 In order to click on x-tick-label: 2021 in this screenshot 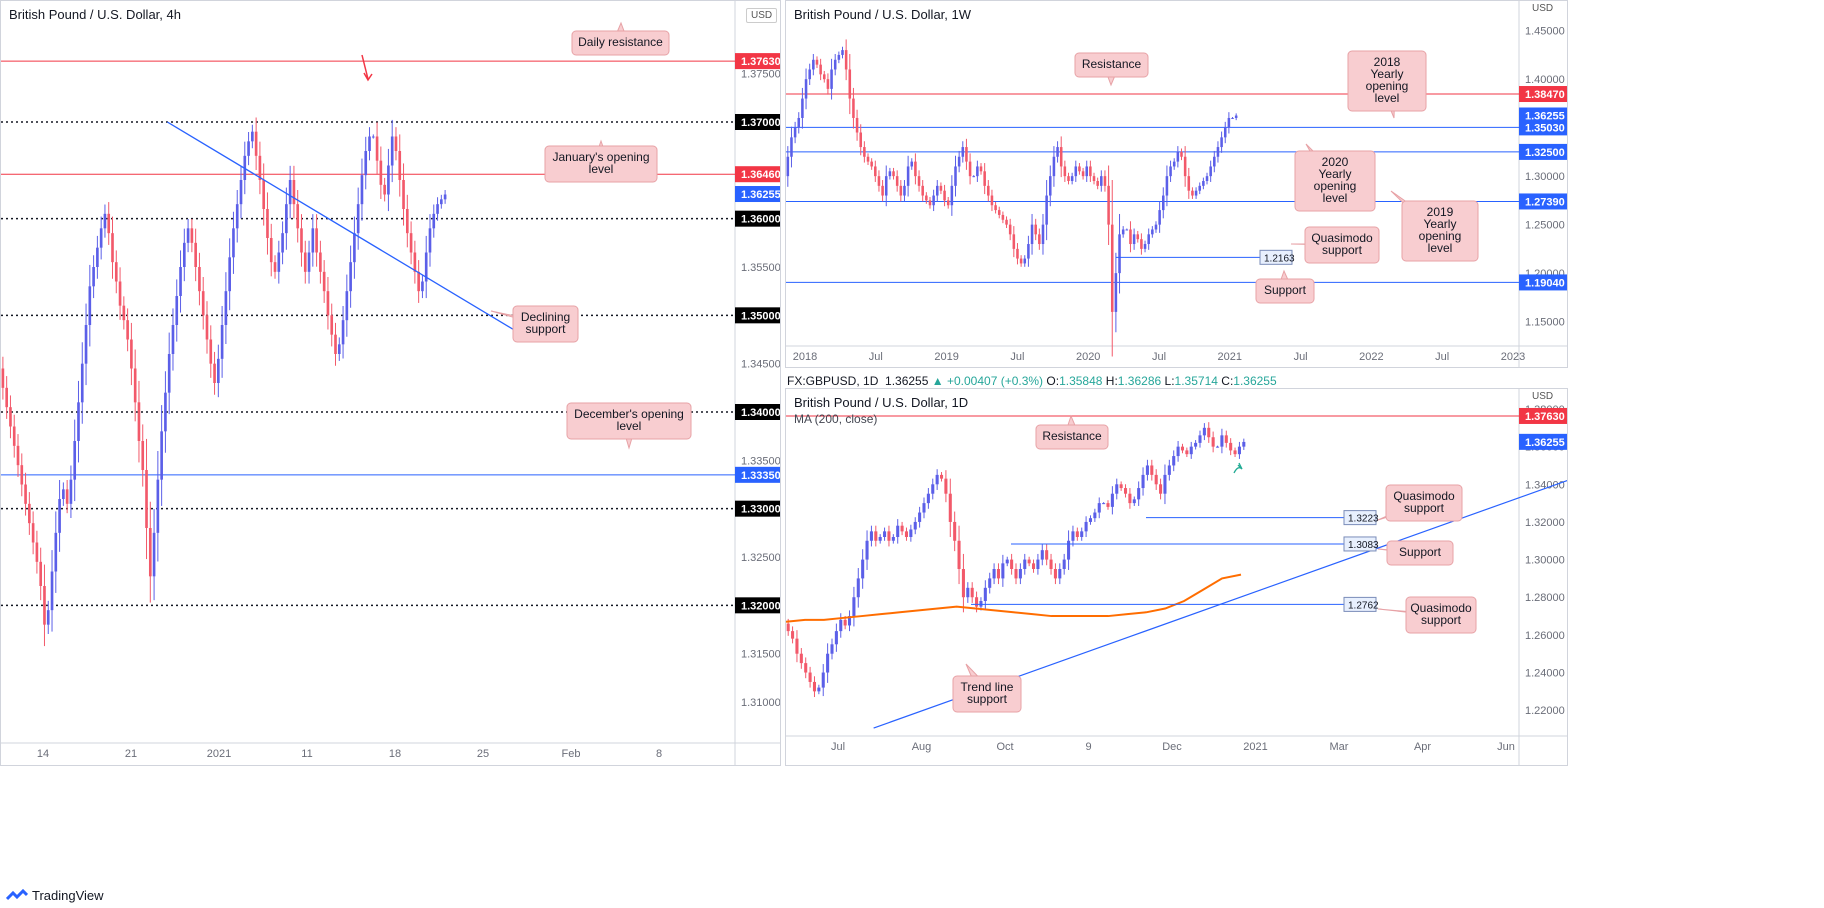, I will do `click(1230, 357)`.